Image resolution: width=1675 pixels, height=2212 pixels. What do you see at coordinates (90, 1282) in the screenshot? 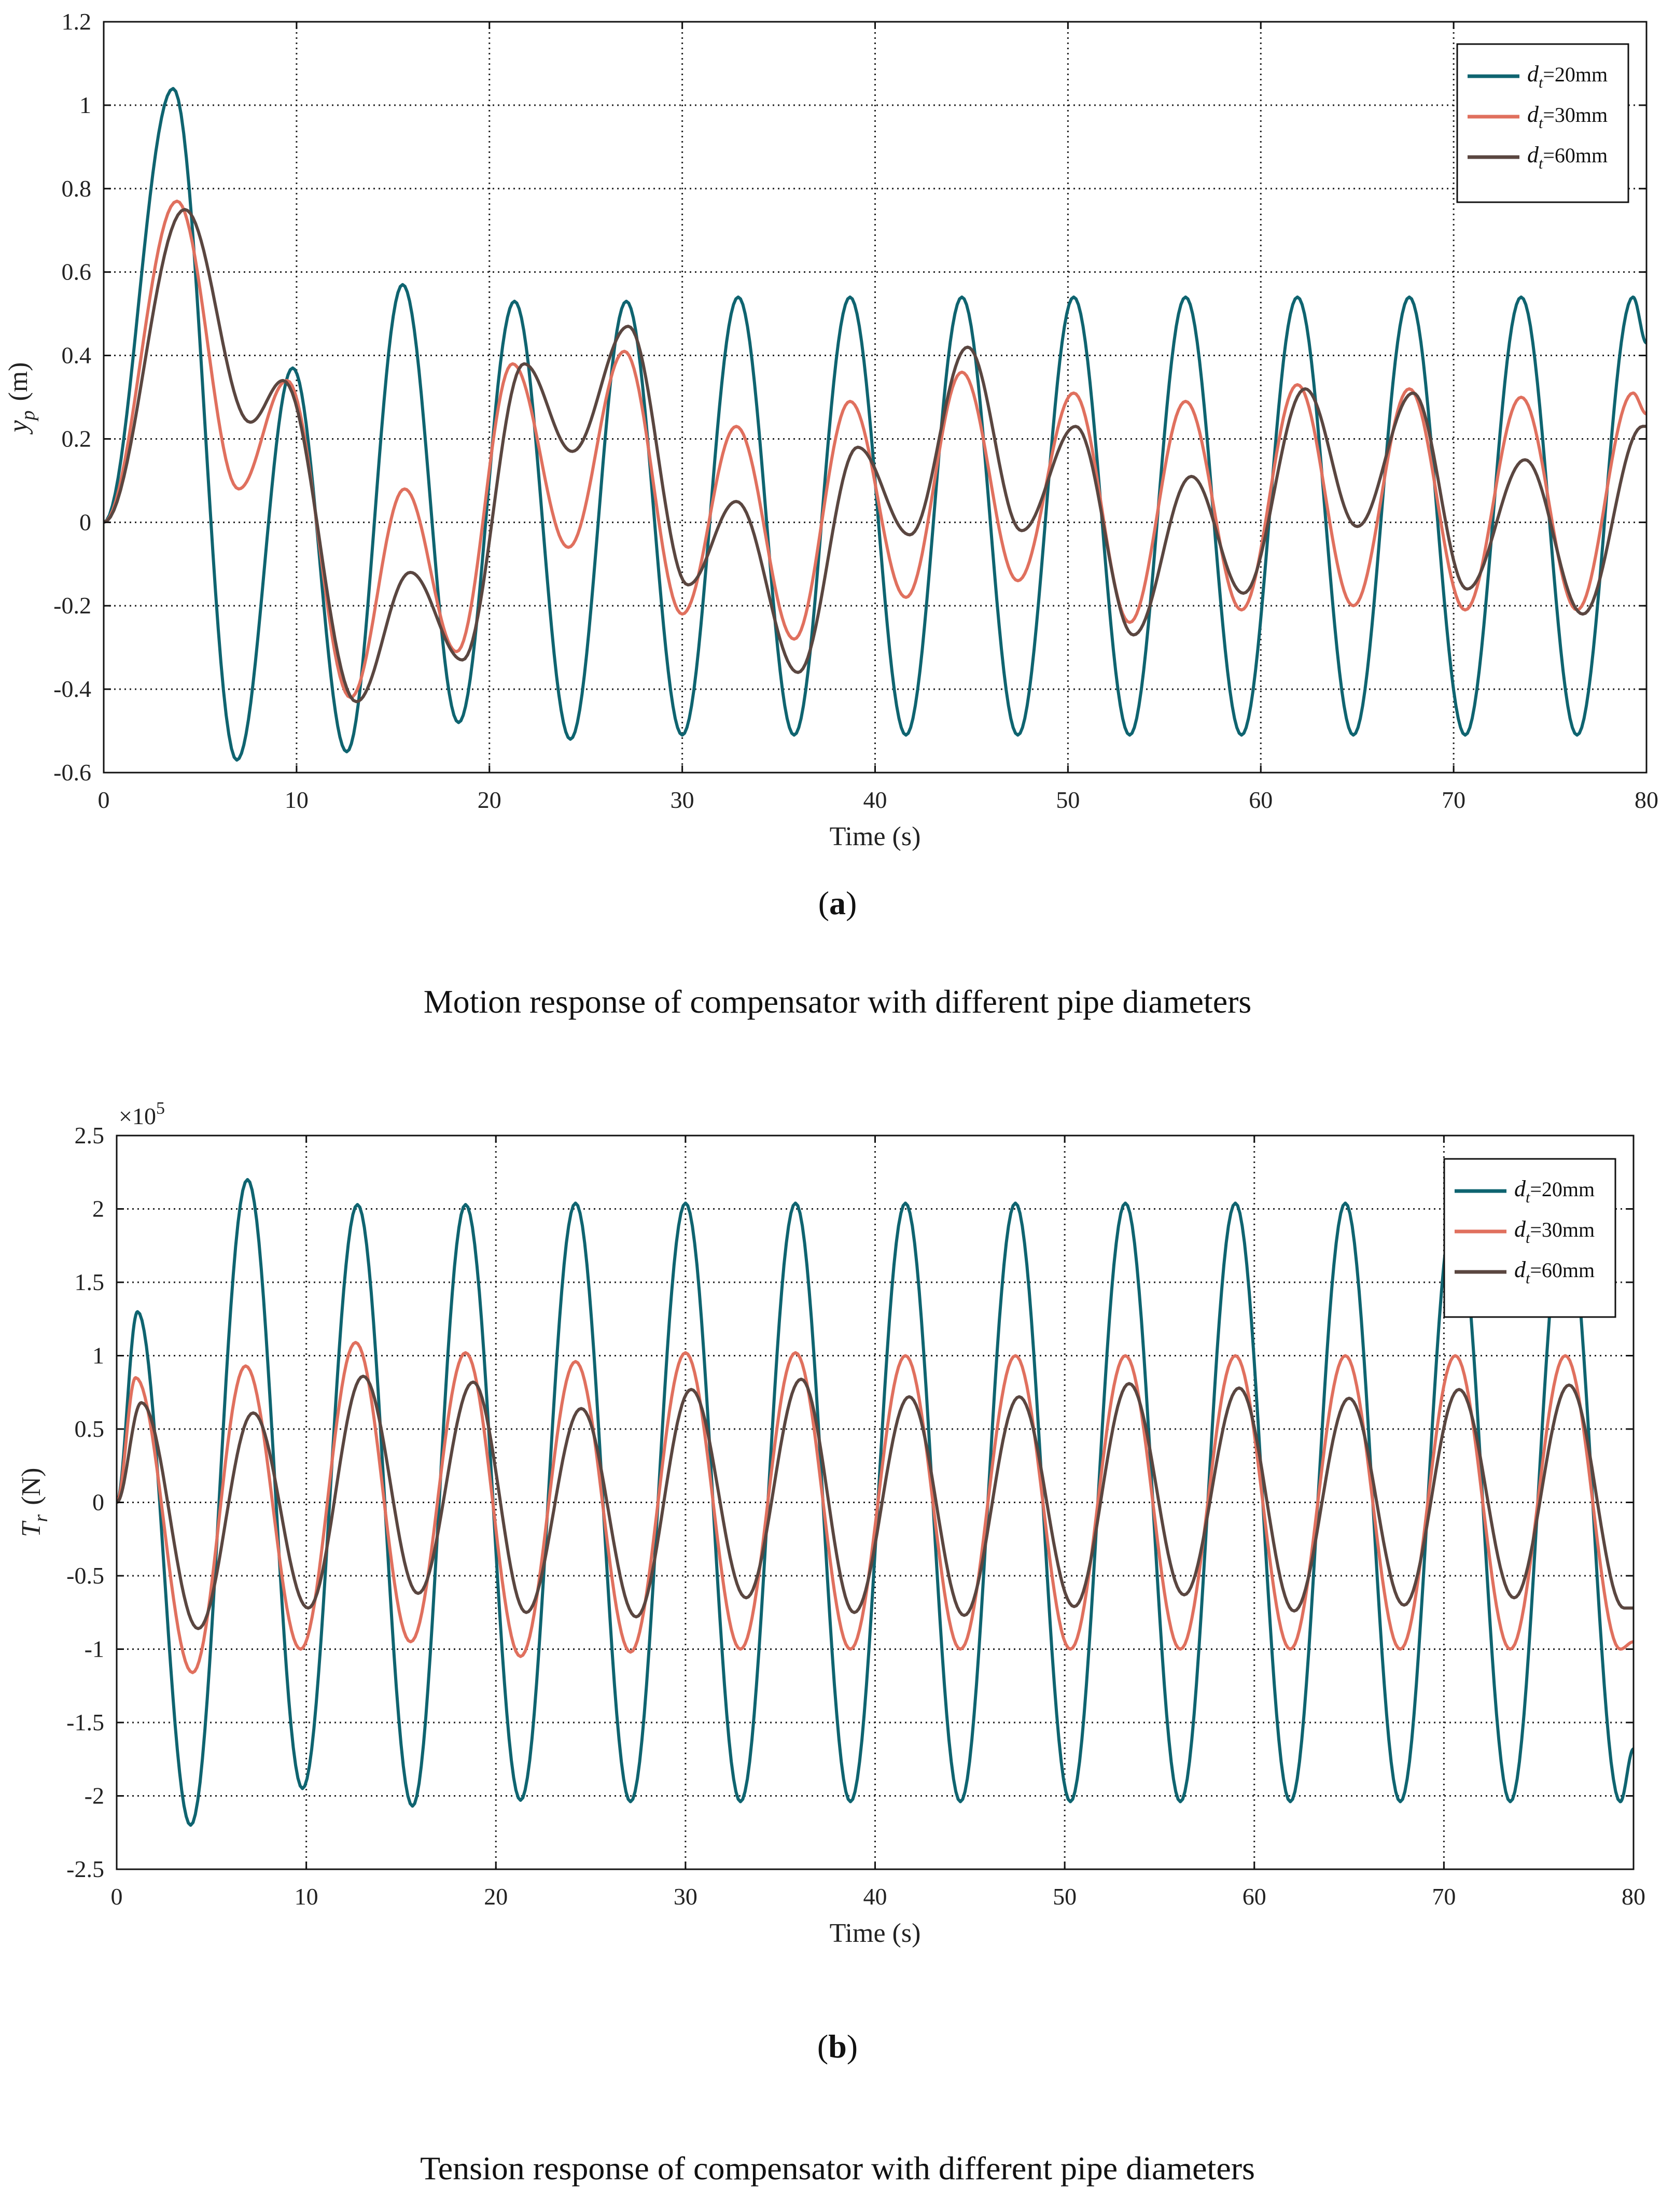
I see `y-tick-label: 1.5` at bounding box center [90, 1282].